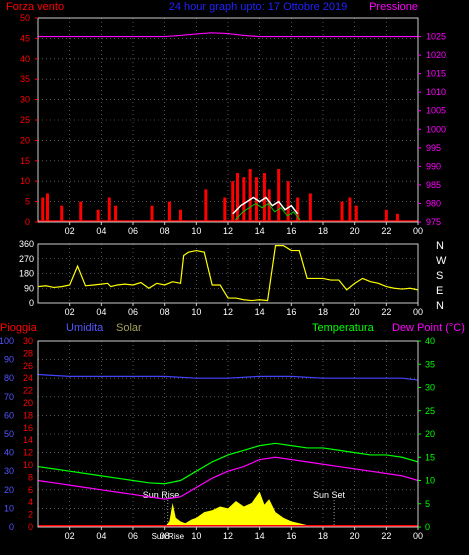 Image resolution: width=469 pixels, height=555 pixels. I want to click on rain-ytick-label: 8, so click(30, 477).